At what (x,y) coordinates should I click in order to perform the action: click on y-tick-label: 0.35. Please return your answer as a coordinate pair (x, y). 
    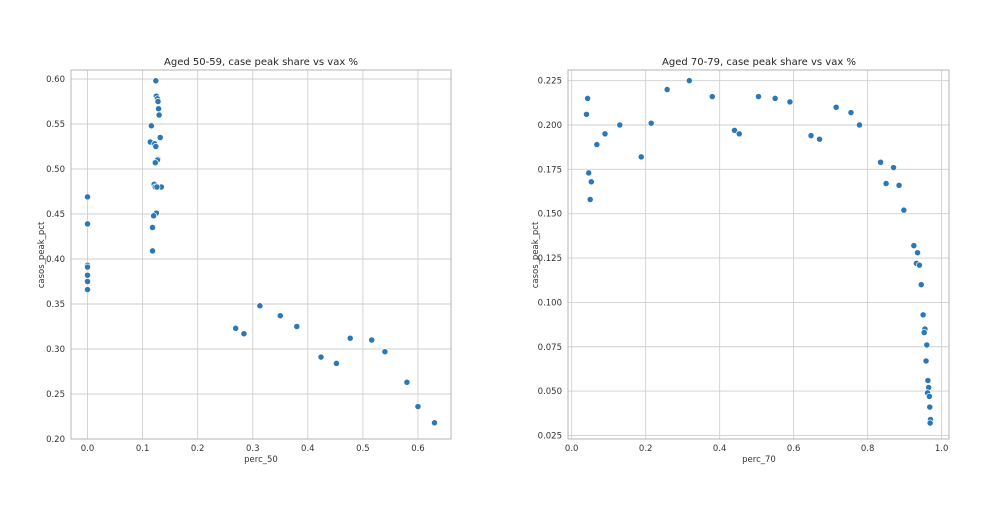
    Looking at the image, I should click on (55, 305).